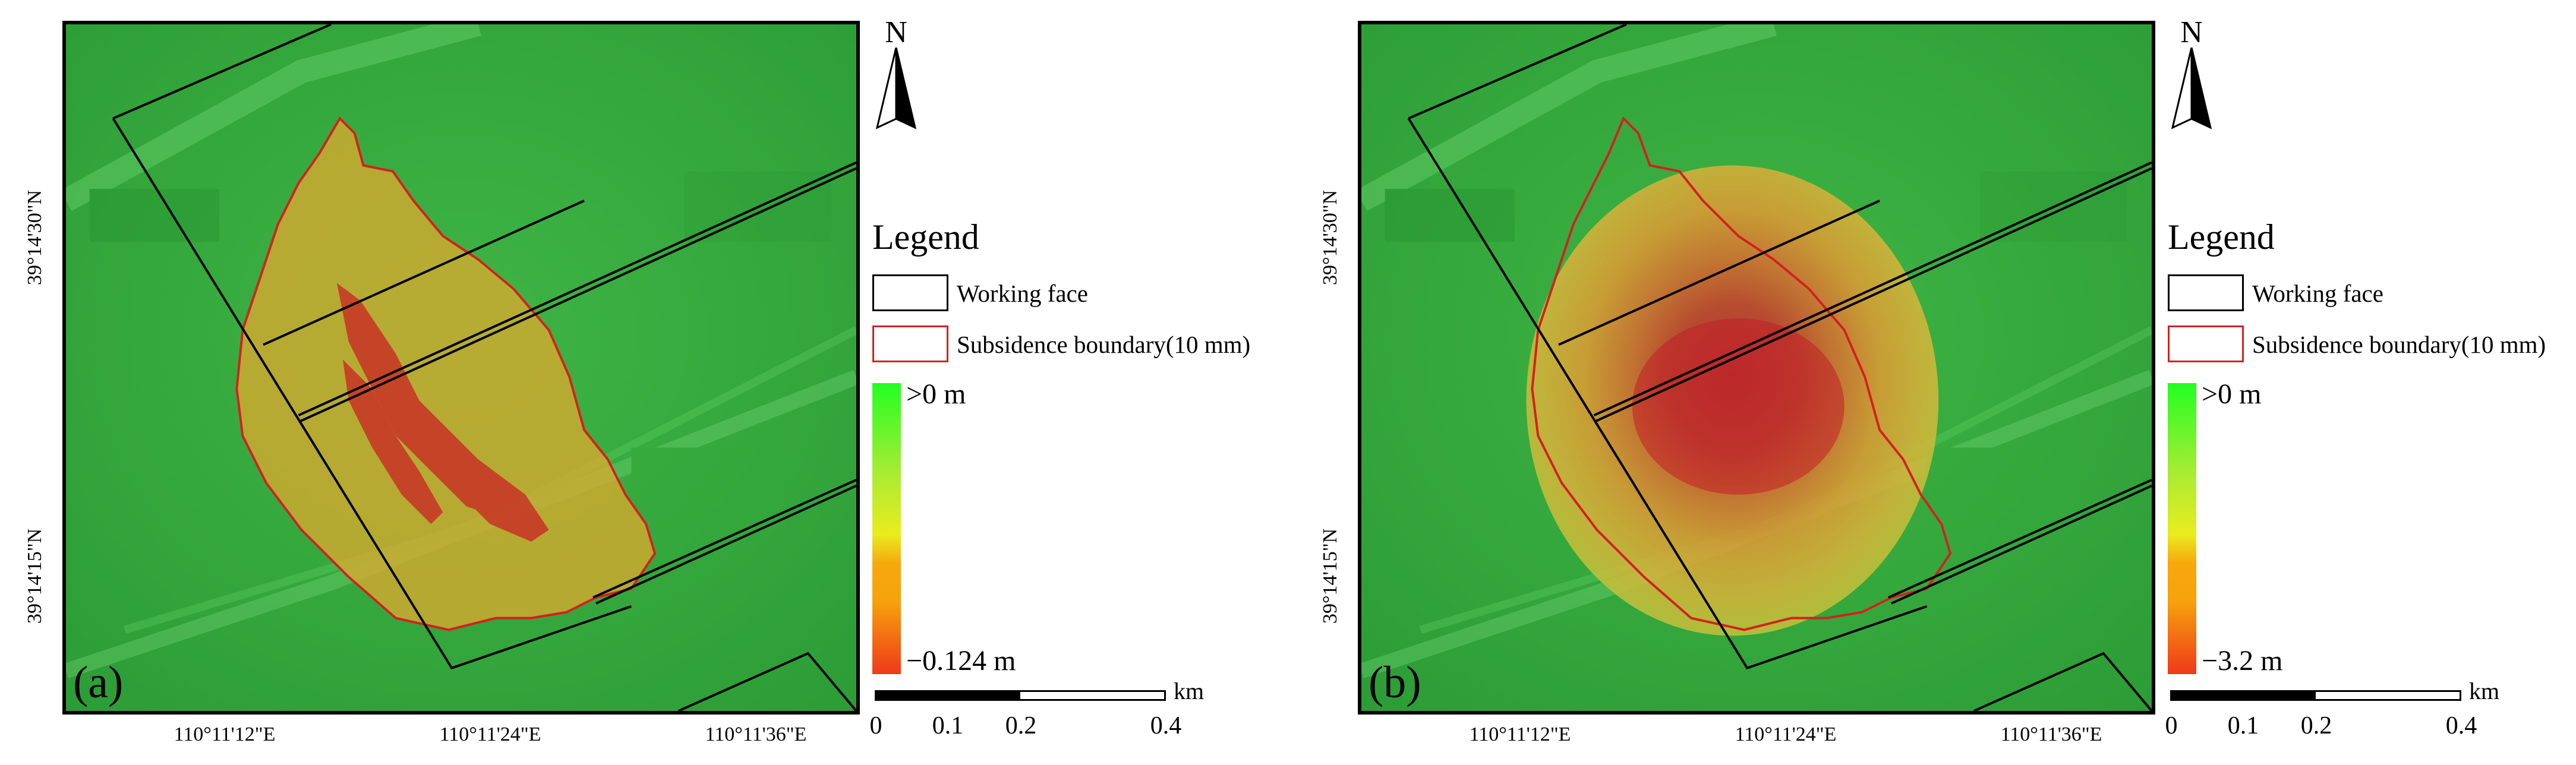 This screenshot has width=2576, height=765. What do you see at coordinates (99, 682) in the screenshot?
I see `panel-label: (a)` at bounding box center [99, 682].